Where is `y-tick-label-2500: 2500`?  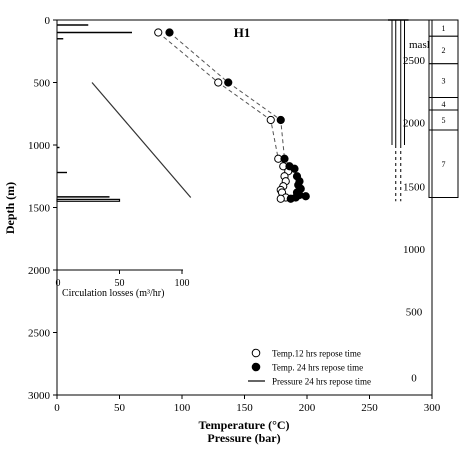 y-tick-label-2500: 2500 is located at coordinates (39, 334).